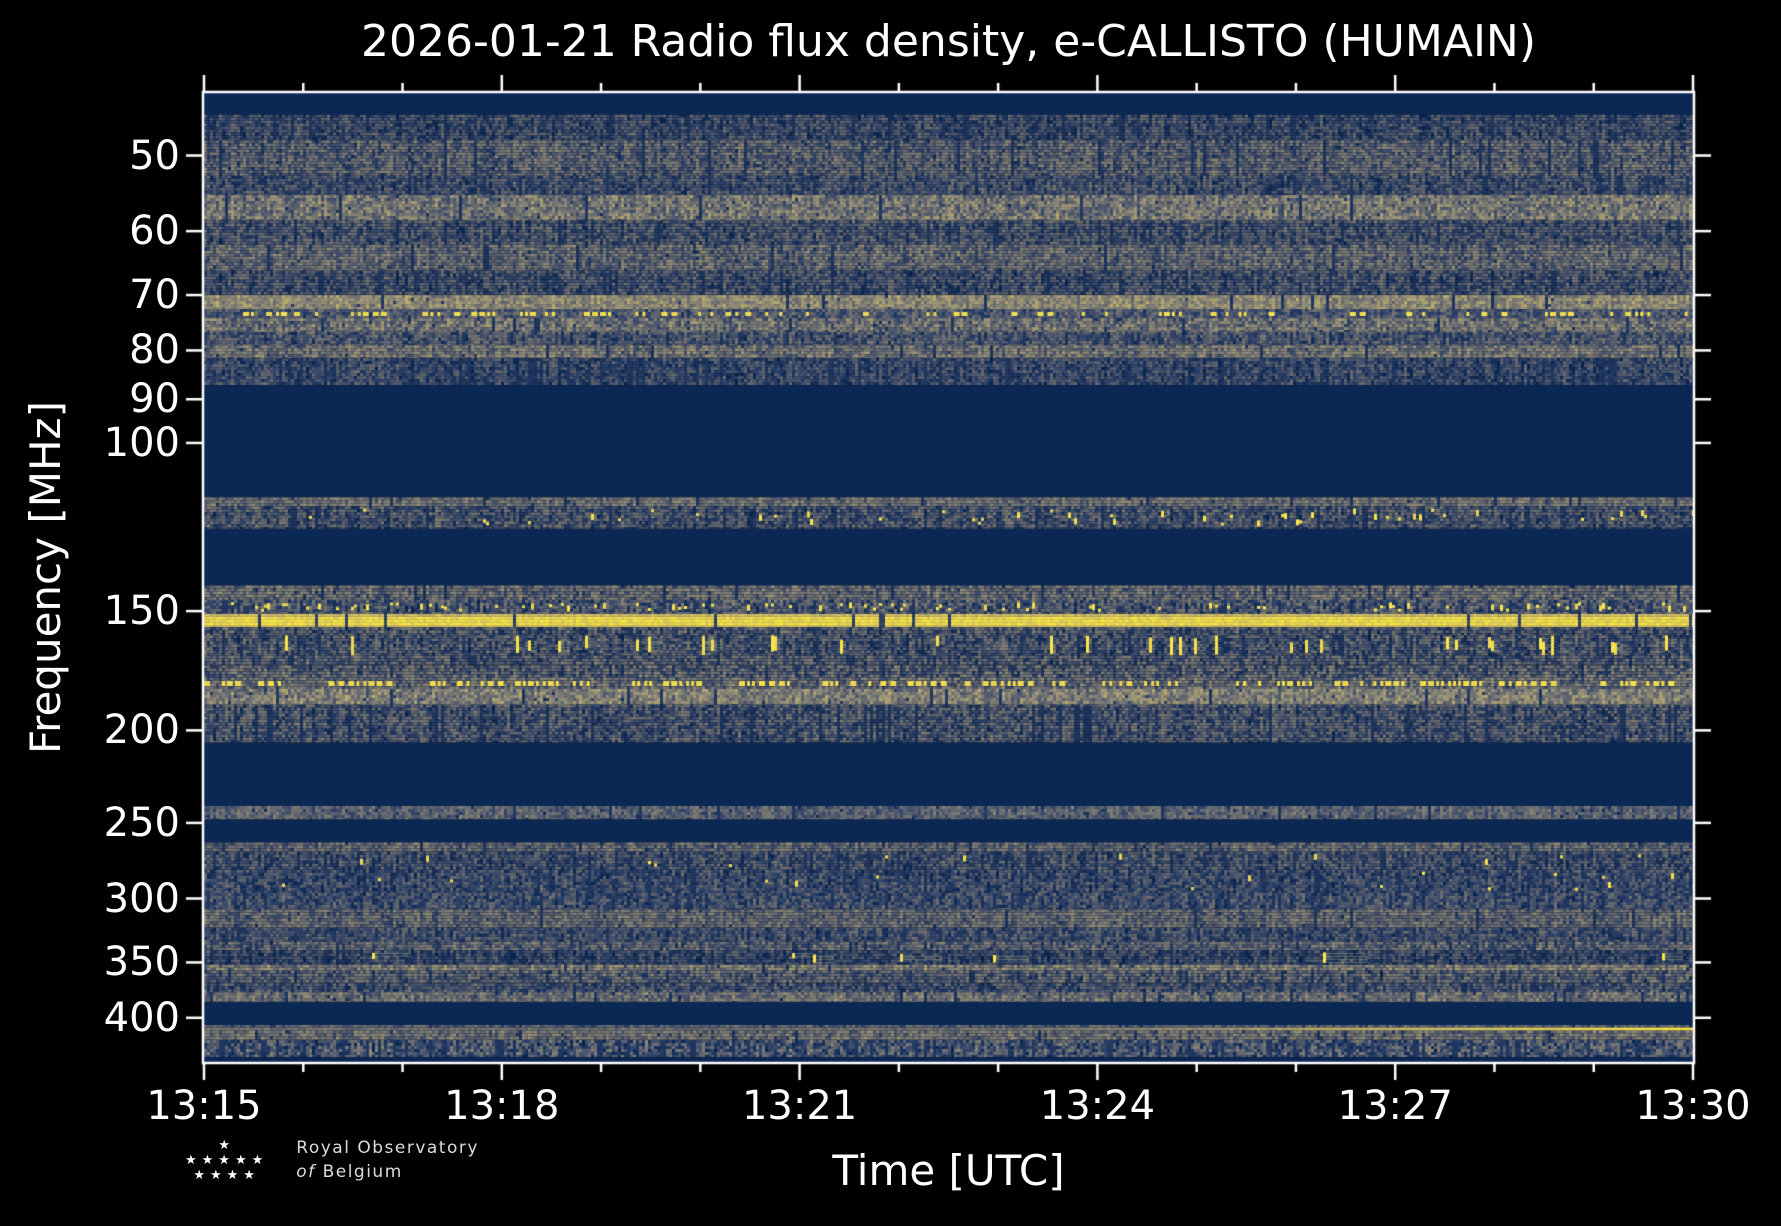  I want to click on x-tick-label: 13:27, so click(1395, 1106).